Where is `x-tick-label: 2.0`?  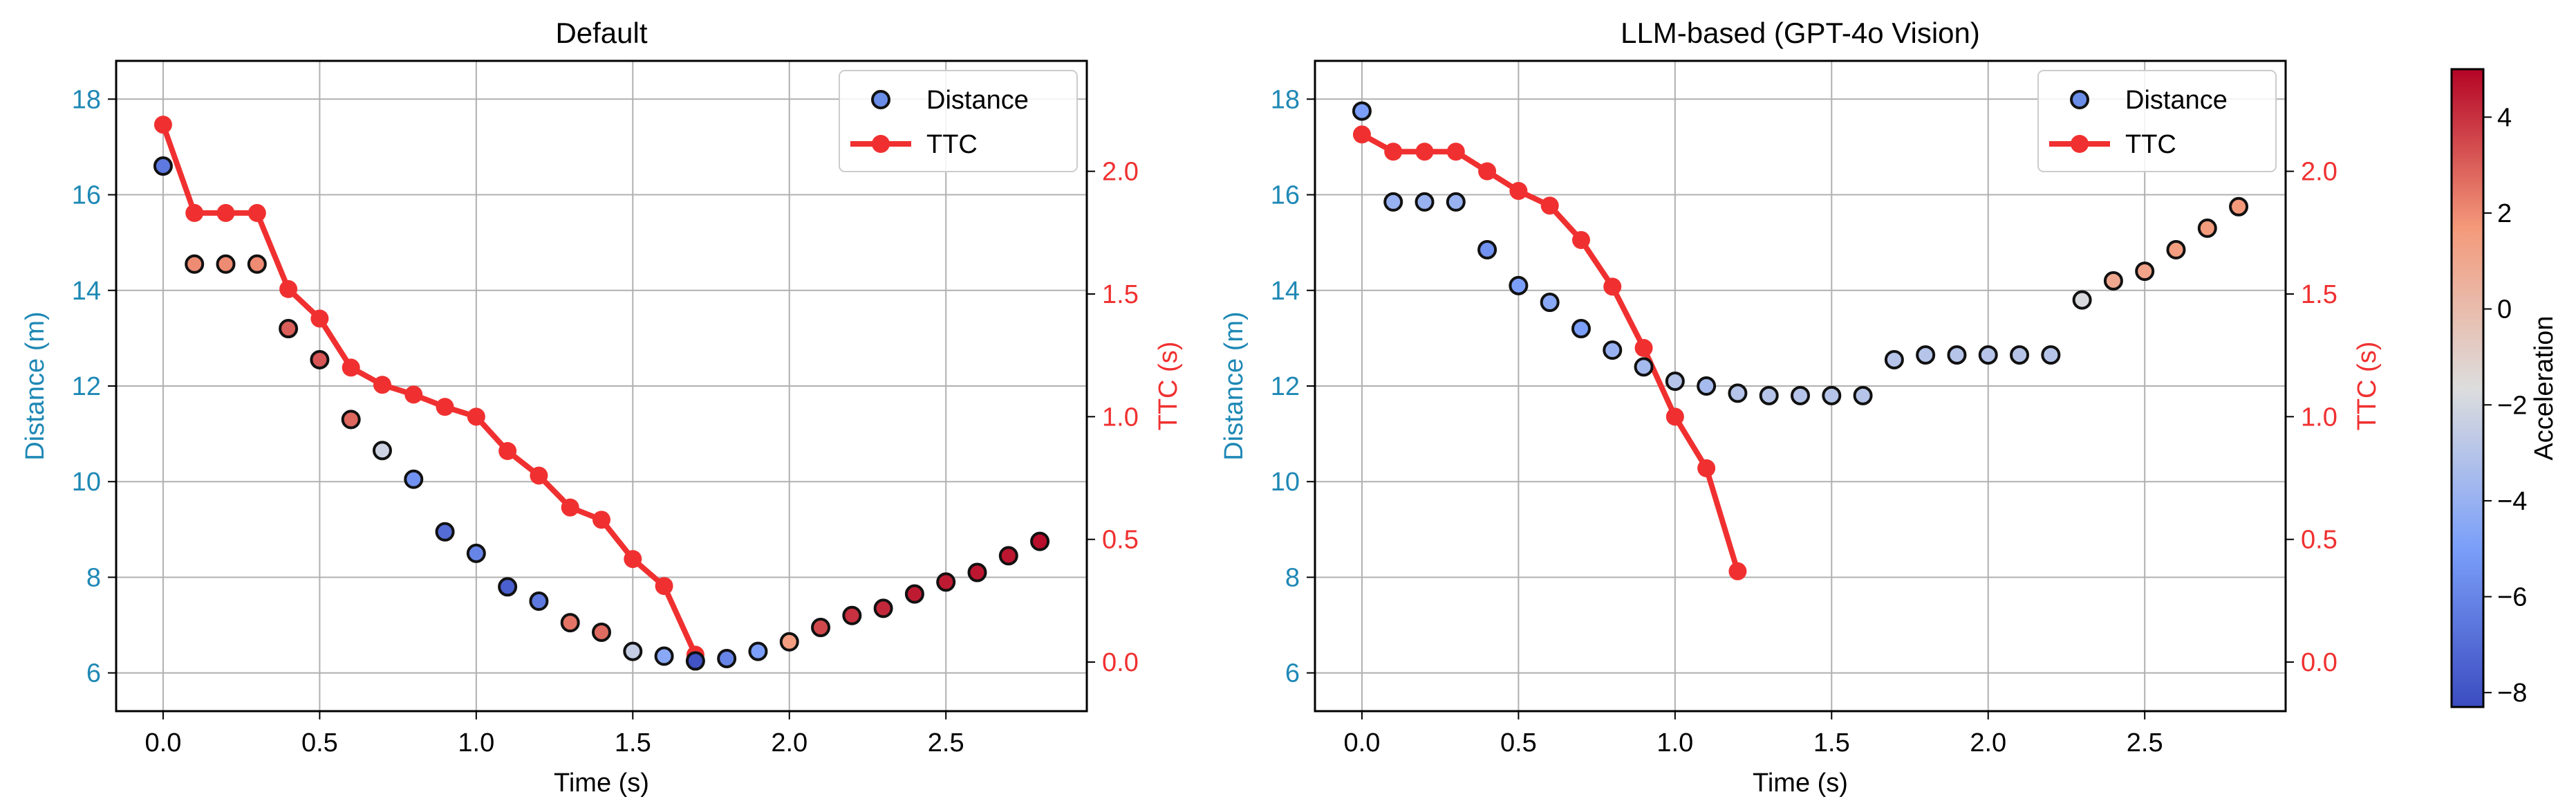 x-tick-label: 2.0 is located at coordinates (1988, 743).